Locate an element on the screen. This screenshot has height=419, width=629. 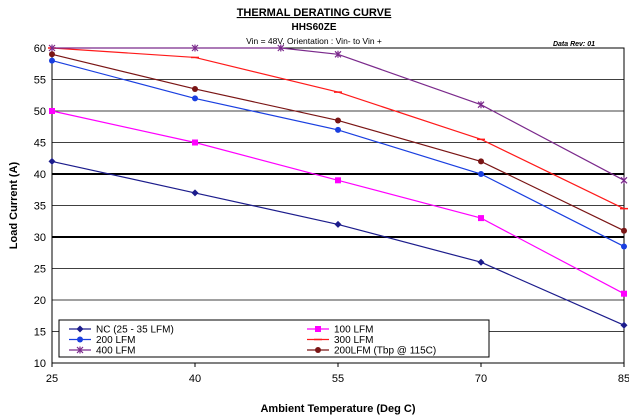
y-tick-label: 25 is located at coordinates (40, 270).